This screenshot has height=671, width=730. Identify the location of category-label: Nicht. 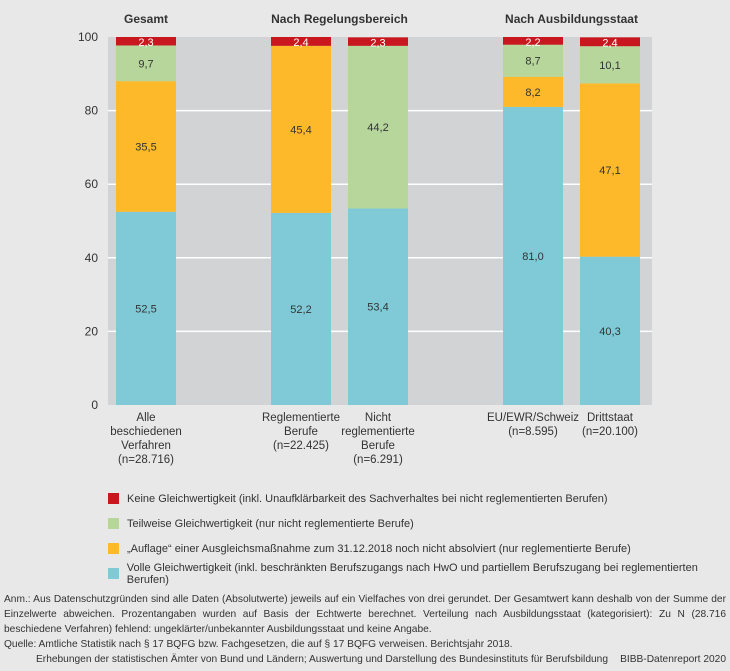
(378, 418).